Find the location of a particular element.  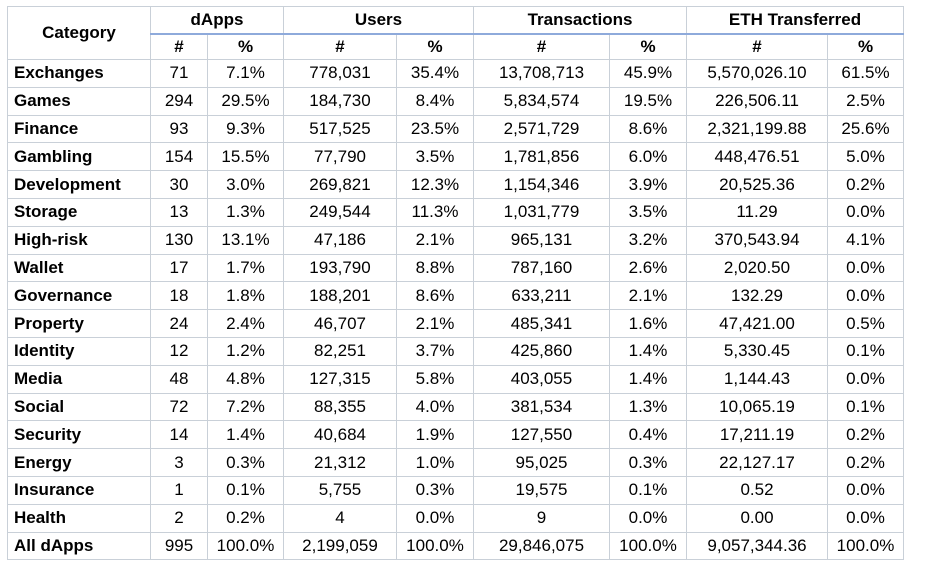

cell-users-percent: 4.0% is located at coordinates (435, 407).